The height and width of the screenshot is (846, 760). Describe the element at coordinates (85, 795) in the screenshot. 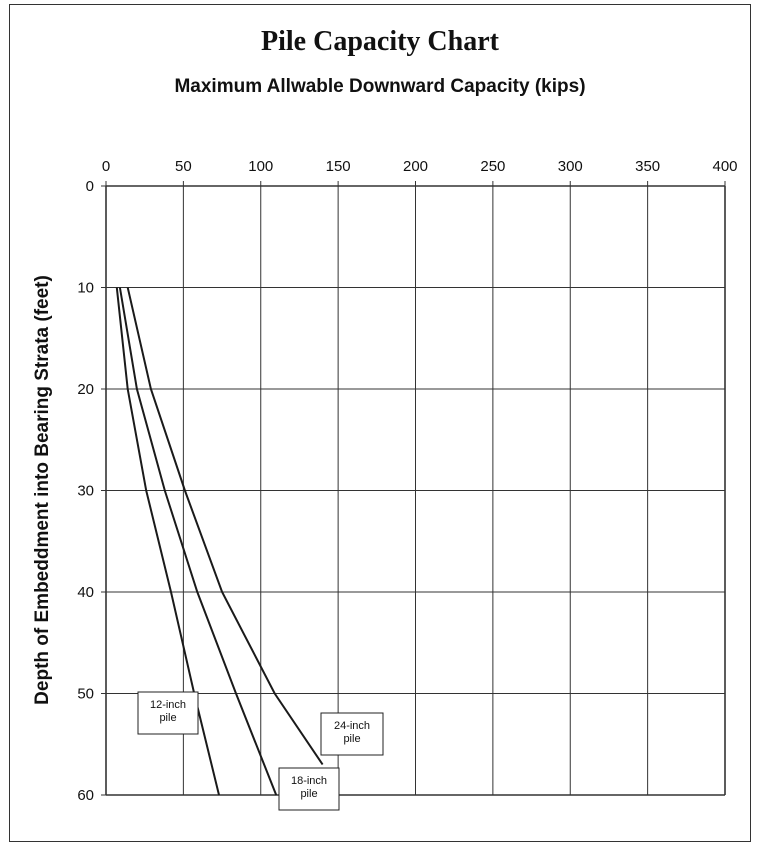

I see `y-tick-label: 60` at that location.